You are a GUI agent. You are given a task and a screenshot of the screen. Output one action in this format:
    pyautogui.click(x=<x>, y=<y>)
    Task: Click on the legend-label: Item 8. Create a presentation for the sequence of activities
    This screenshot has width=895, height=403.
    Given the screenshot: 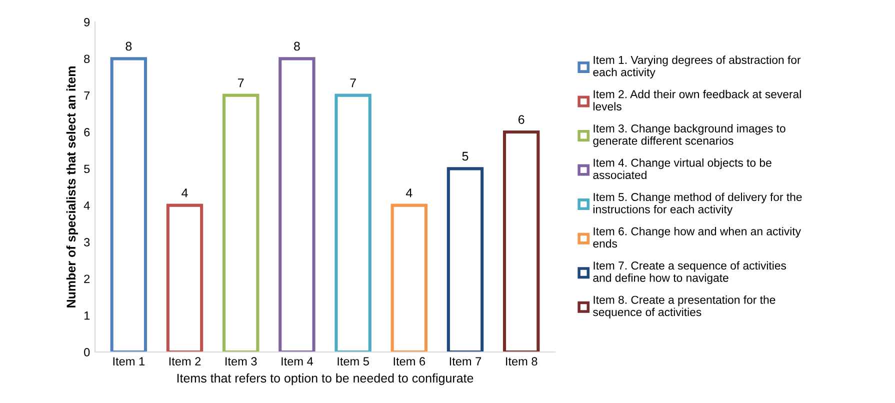 What is the action you would take?
    pyautogui.click(x=684, y=307)
    